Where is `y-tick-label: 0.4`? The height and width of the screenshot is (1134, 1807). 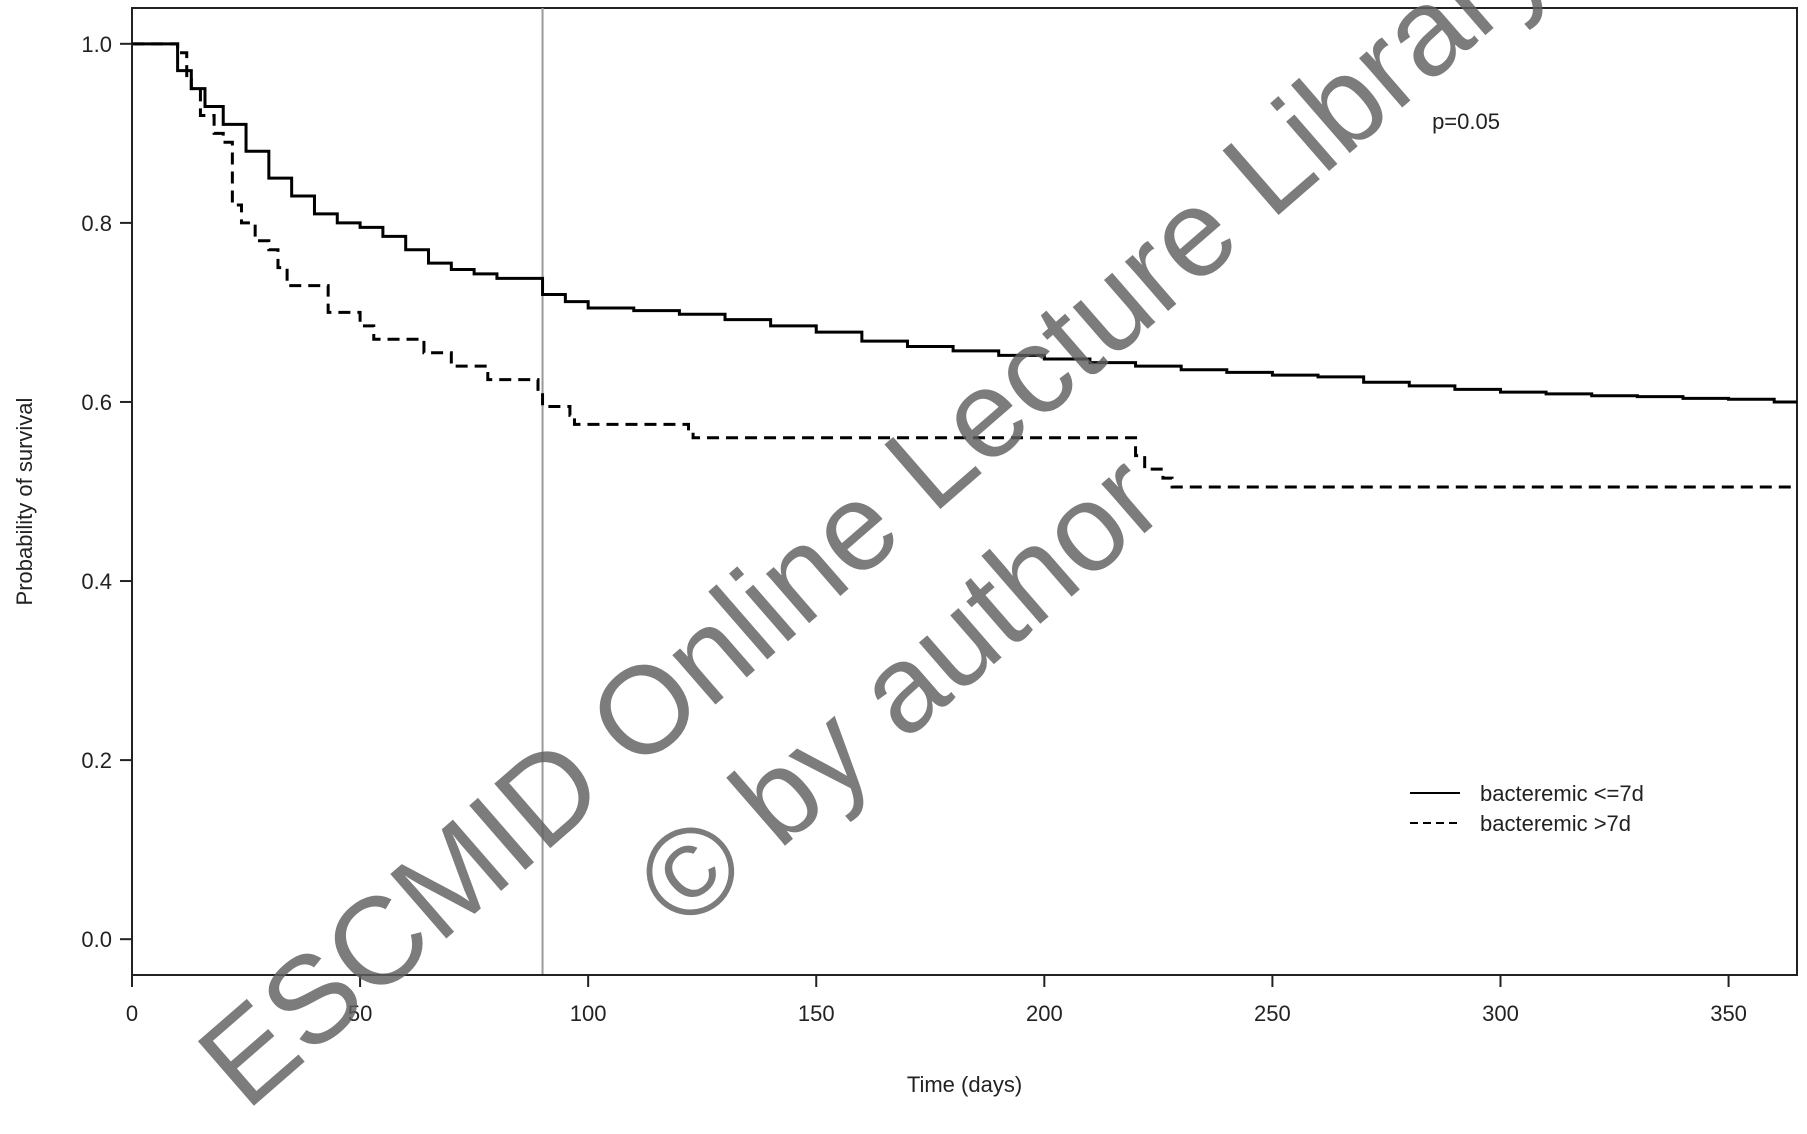
y-tick-label: 0.4 is located at coordinates (96, 581).